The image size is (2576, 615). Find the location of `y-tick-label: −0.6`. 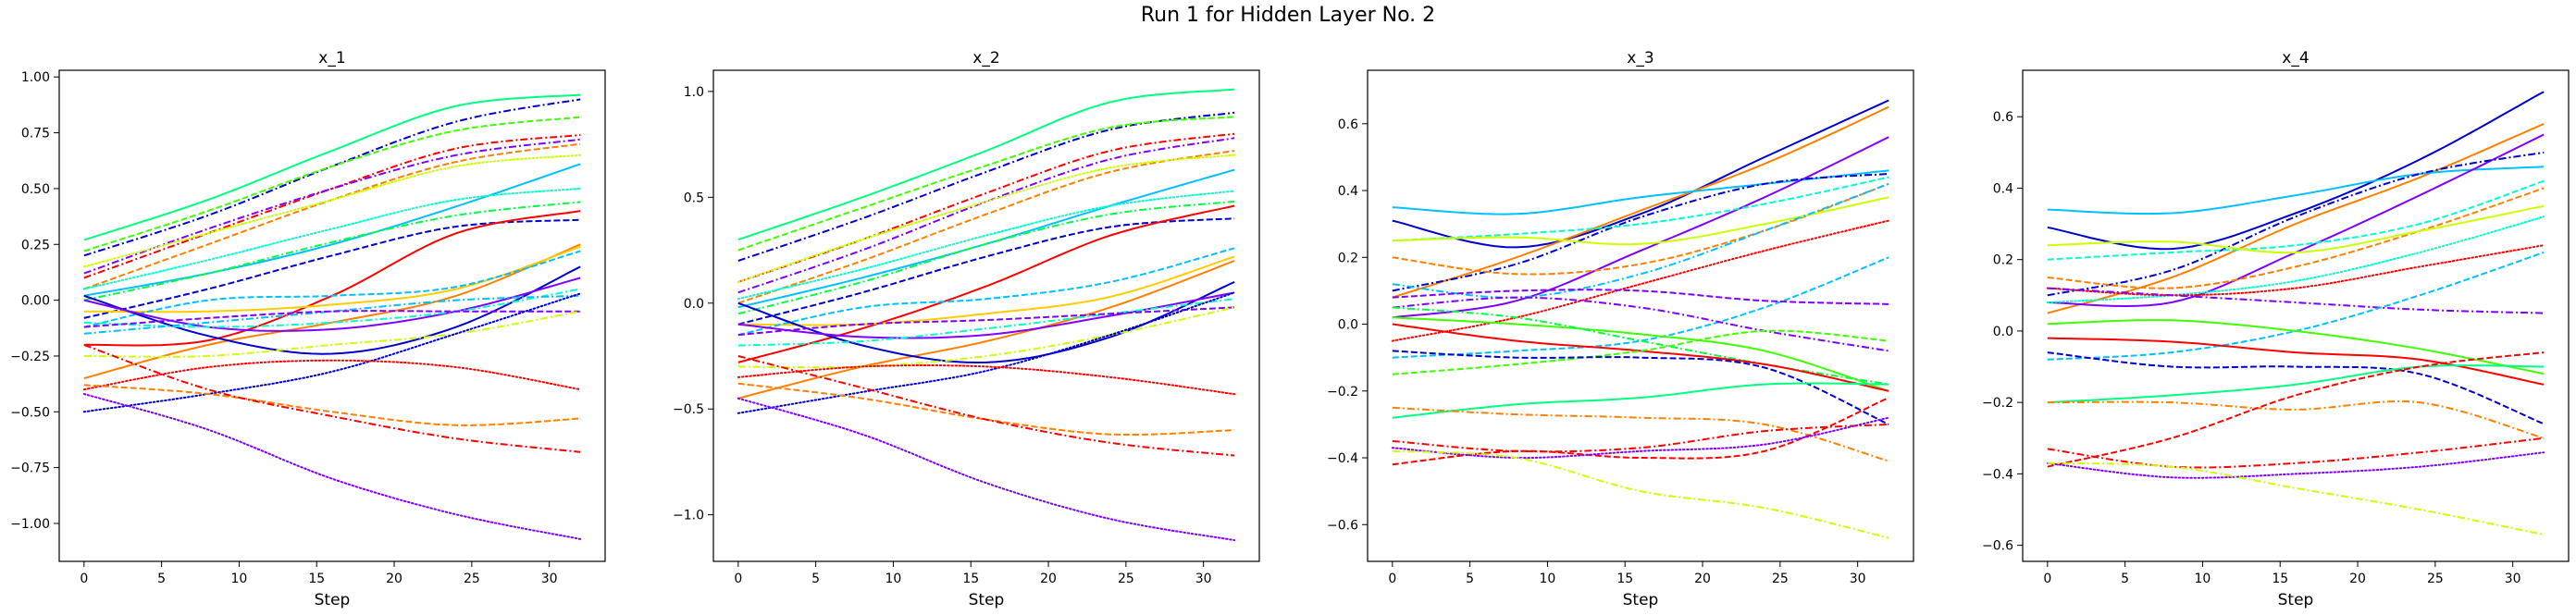

y-tick-label: −0.6 is located at coordinates (1342, 525).